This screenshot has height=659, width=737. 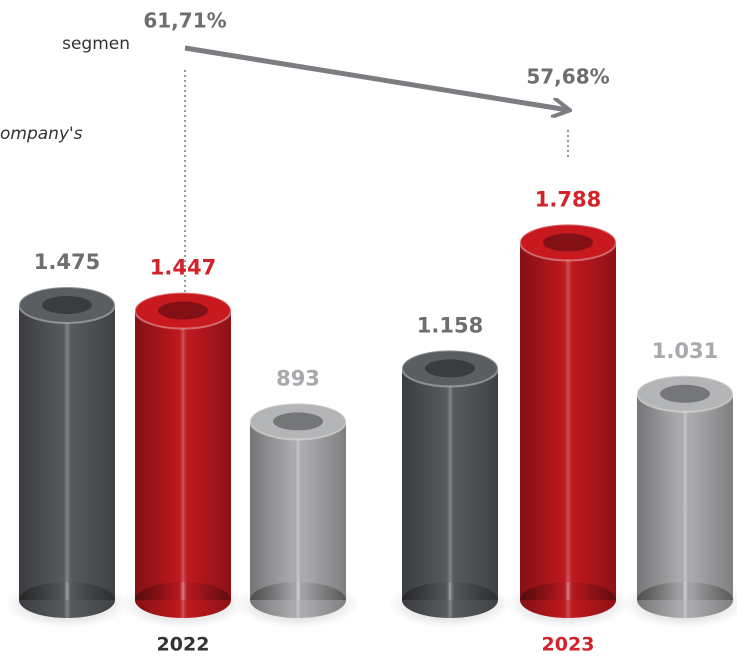 I want to click on value-label: 1.158, so click(x=450, y=325).